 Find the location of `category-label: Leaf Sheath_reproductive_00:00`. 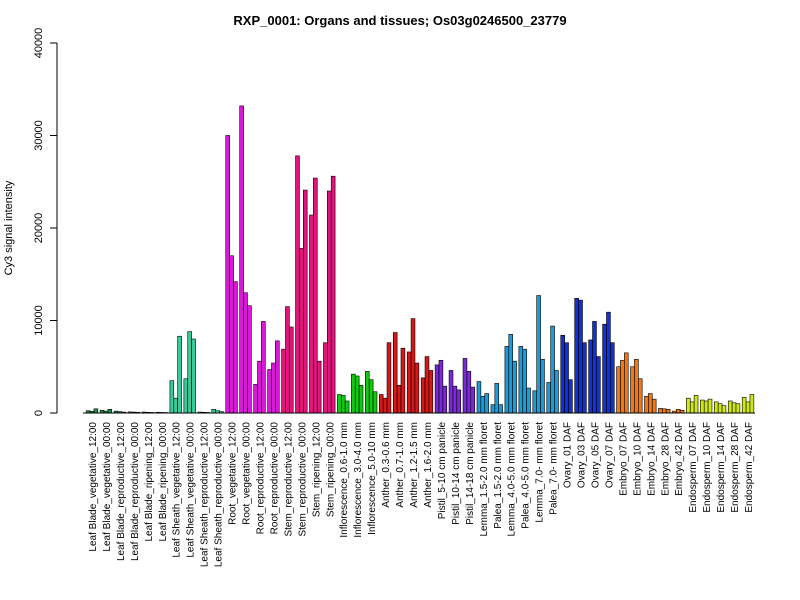

category-label: Leaf Sheath_reproductive_00:00 is located at coordinates (219, 495).